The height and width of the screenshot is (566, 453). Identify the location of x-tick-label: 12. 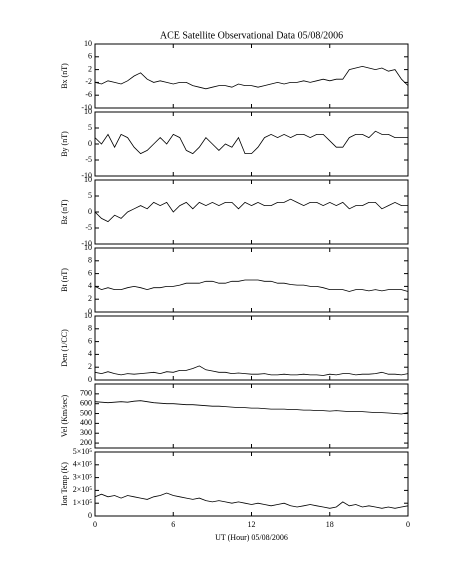
(252, 524).